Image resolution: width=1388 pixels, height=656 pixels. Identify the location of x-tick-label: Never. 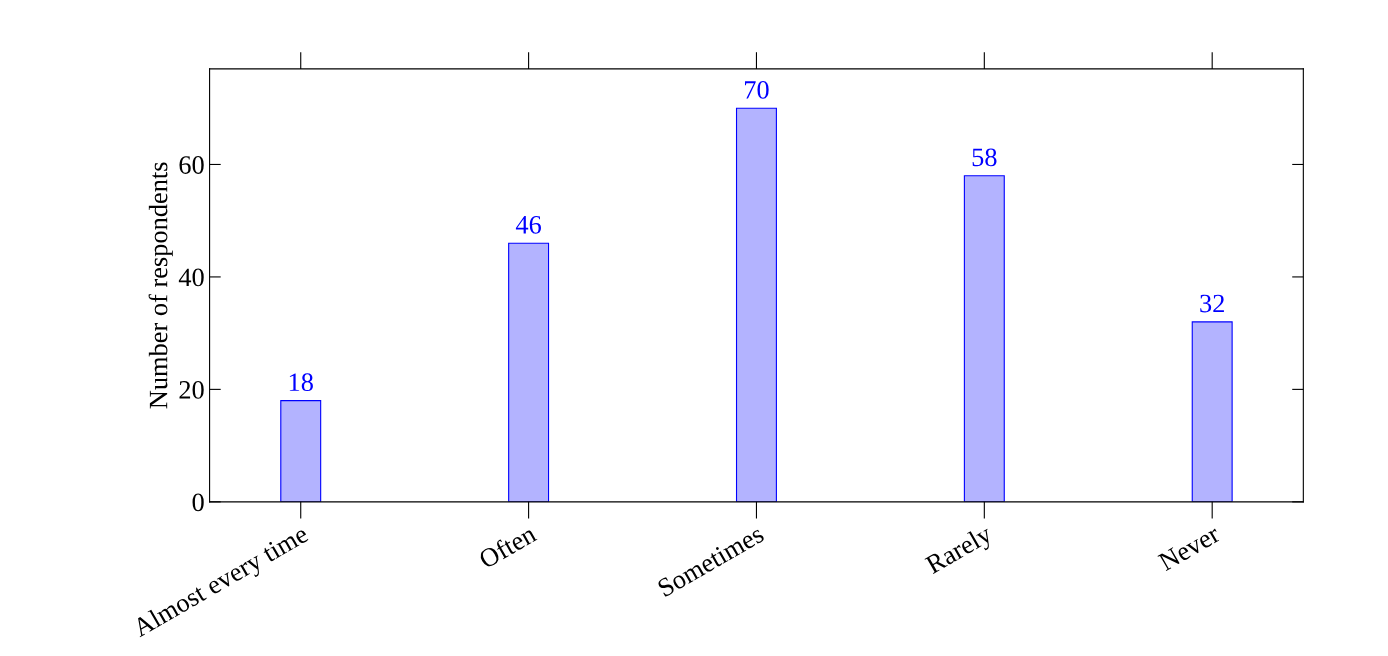
(1189, 548).